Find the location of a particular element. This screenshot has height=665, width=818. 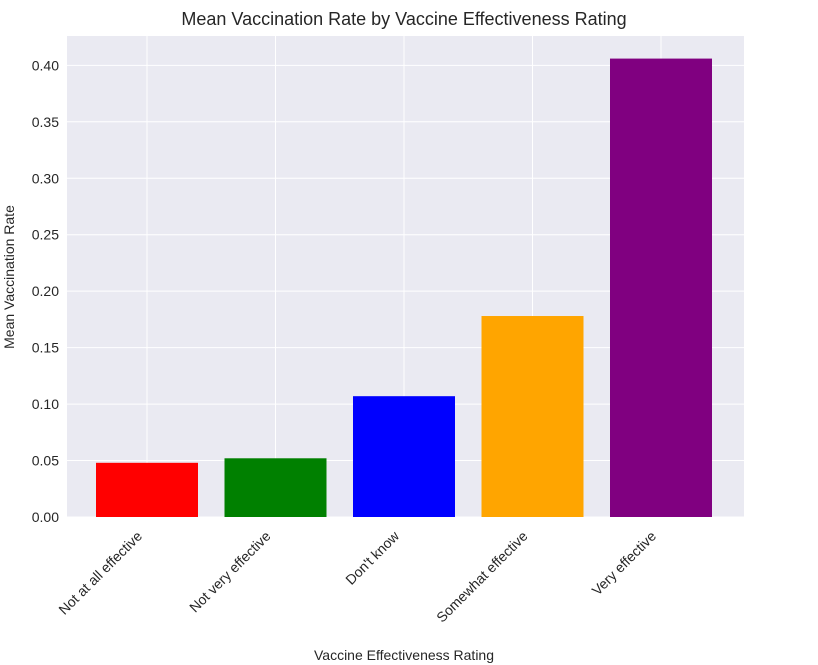

y-tick-label: 0.05 is located at coordinates (45, 461).